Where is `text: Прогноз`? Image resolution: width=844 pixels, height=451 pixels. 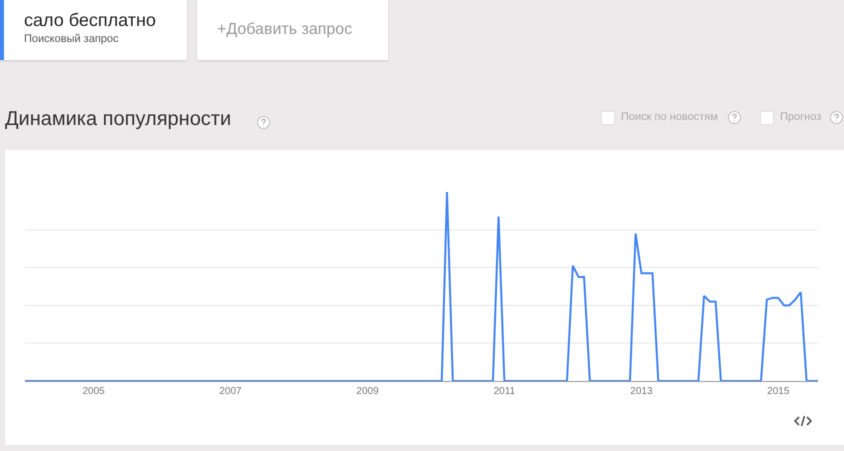 text: Прогноз is located at coordinates (801, 117).